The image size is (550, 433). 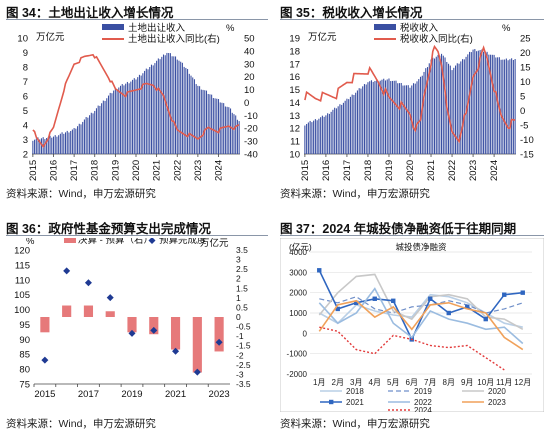 I want to click on x-tick-label: 2024, so click(x=219, y=170).